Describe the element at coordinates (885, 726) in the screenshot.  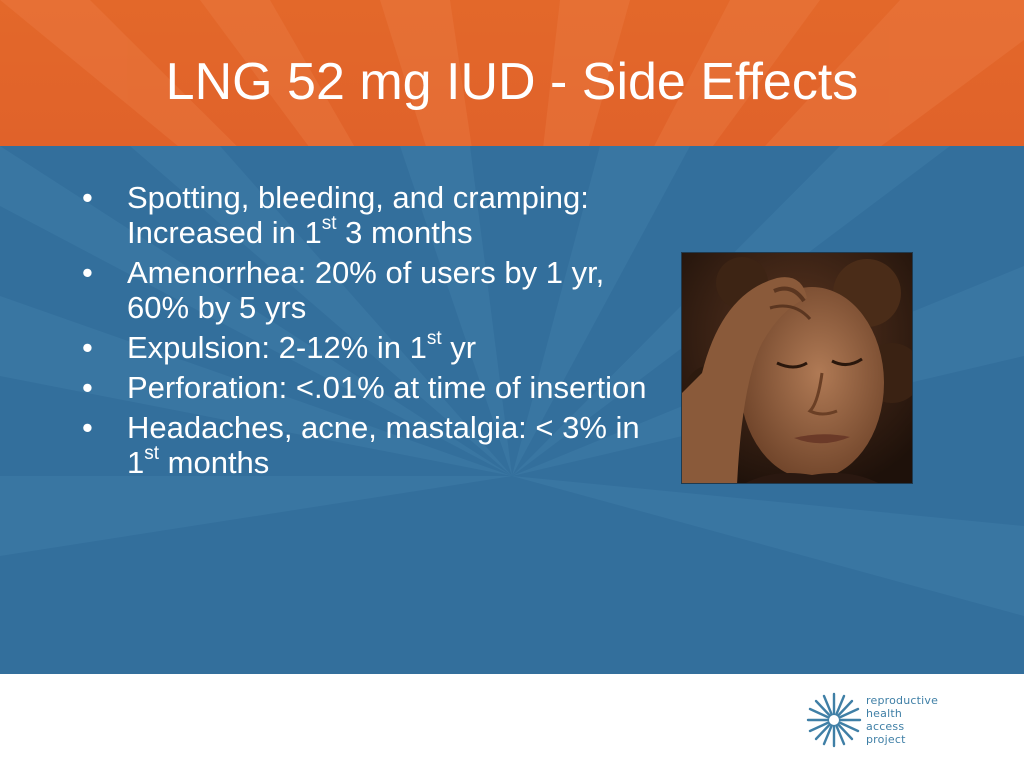
I see `logo-line: access` at that location.